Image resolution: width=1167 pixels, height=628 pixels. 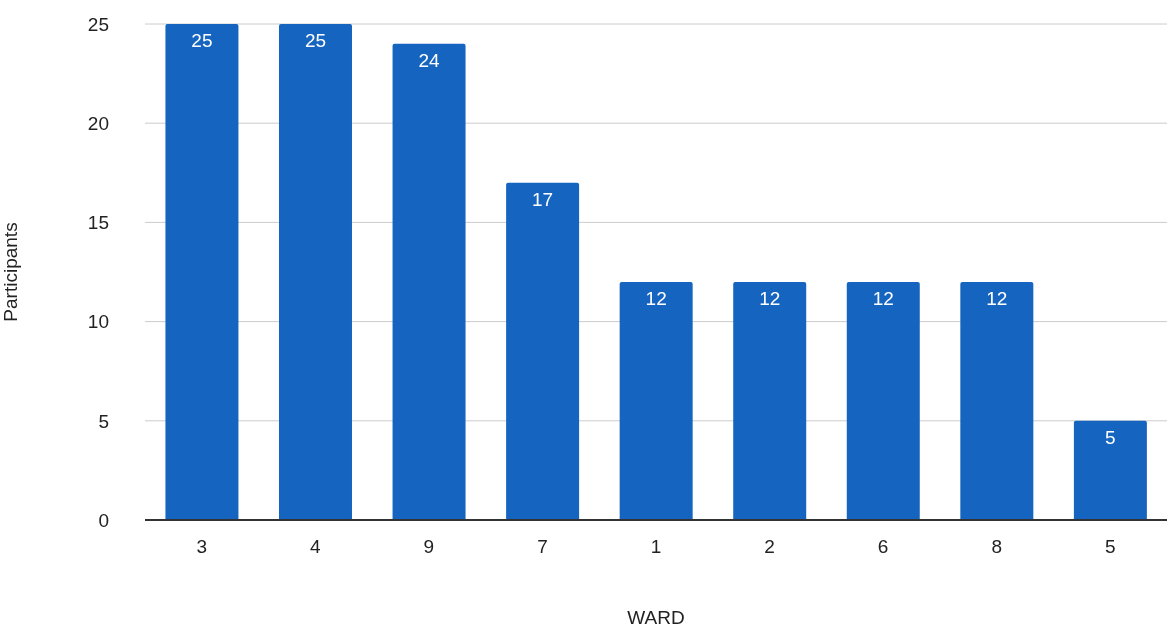 I want to click on y-tick-label: 5, so click(x=103, y=421).